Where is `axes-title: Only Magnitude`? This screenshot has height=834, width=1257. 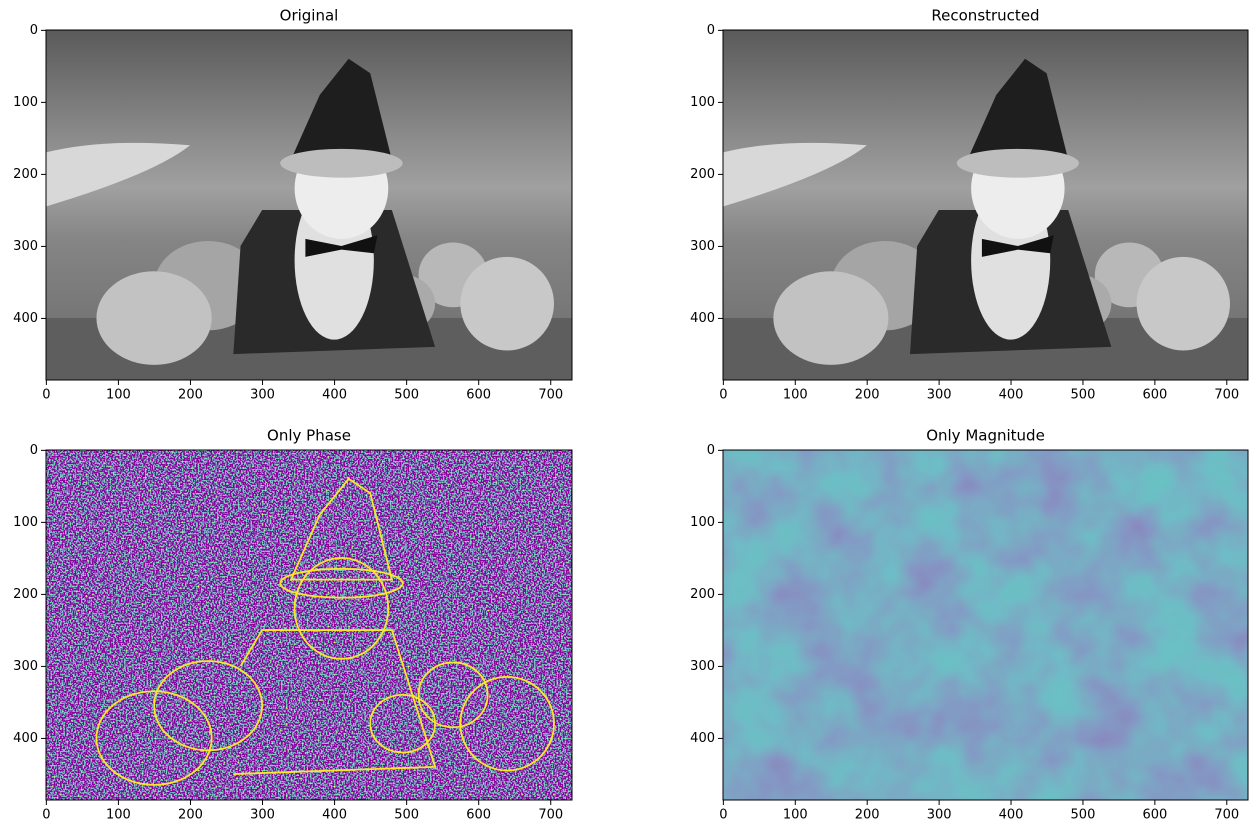
axes-title: Only Magnitude is located at coordinates (985, 436).